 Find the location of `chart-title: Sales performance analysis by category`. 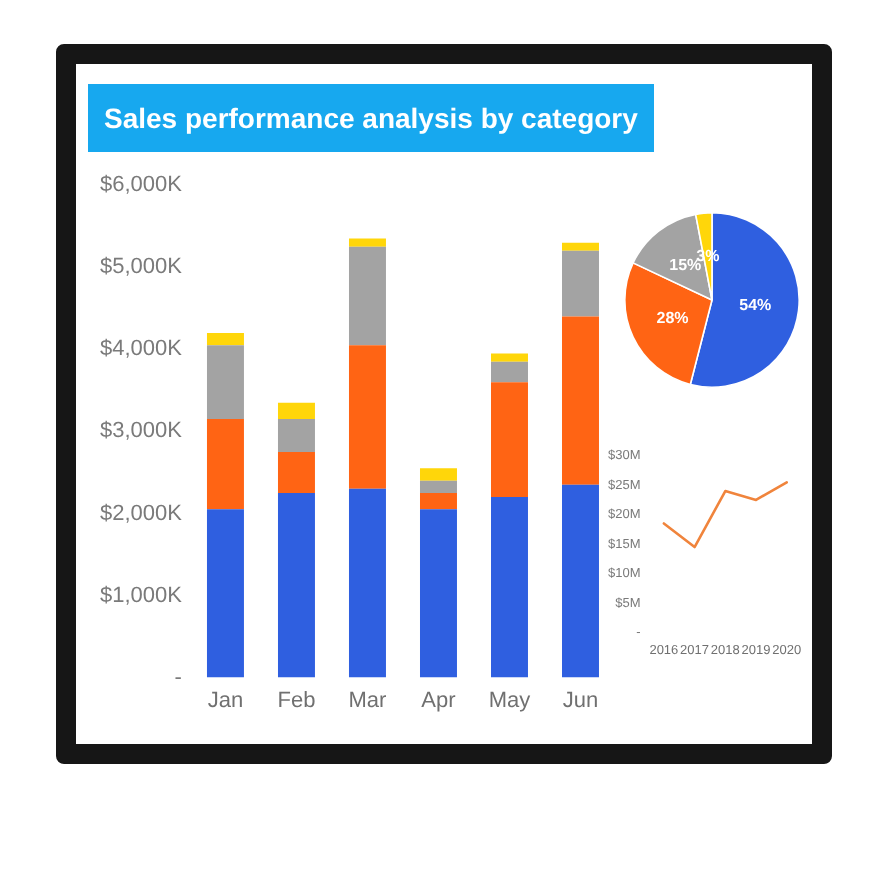

chart-title: Sales performance analysis by category is located at coordinates (371, 118).